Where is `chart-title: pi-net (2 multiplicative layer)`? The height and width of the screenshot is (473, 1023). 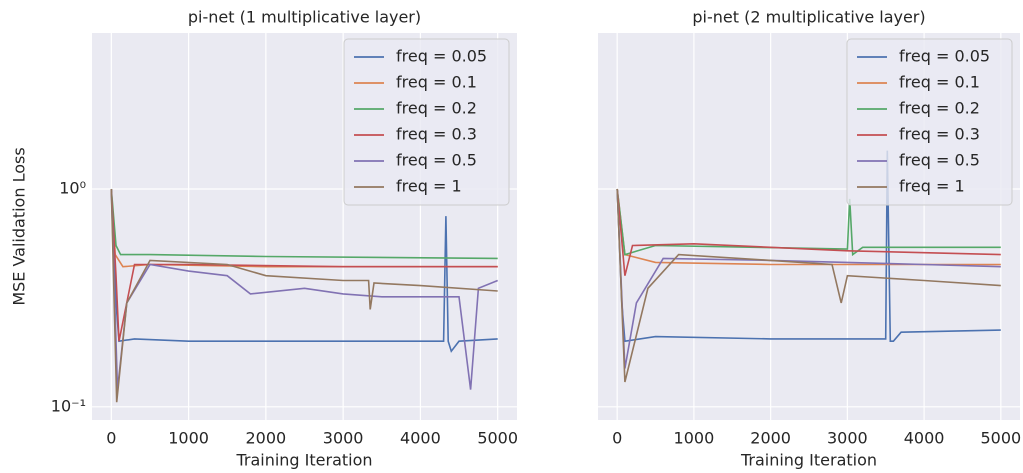
chart-title: pi-net (2 multiplicative layer) is located at coordinates (808, 17).